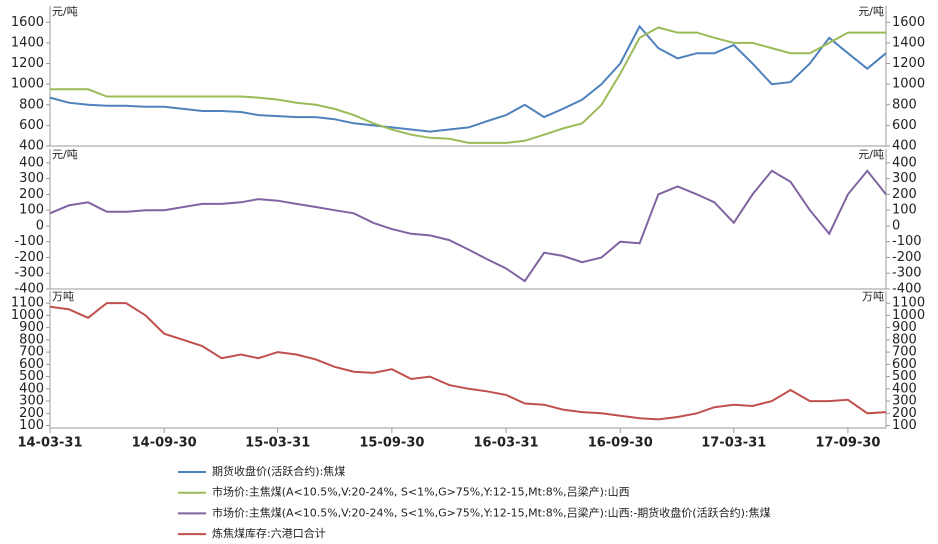 This screenshot has width=938, height=544. Describe the element at coordinates (847, 443) in the screenshot. I see `x-tick-label: 17-09-30` at that location.